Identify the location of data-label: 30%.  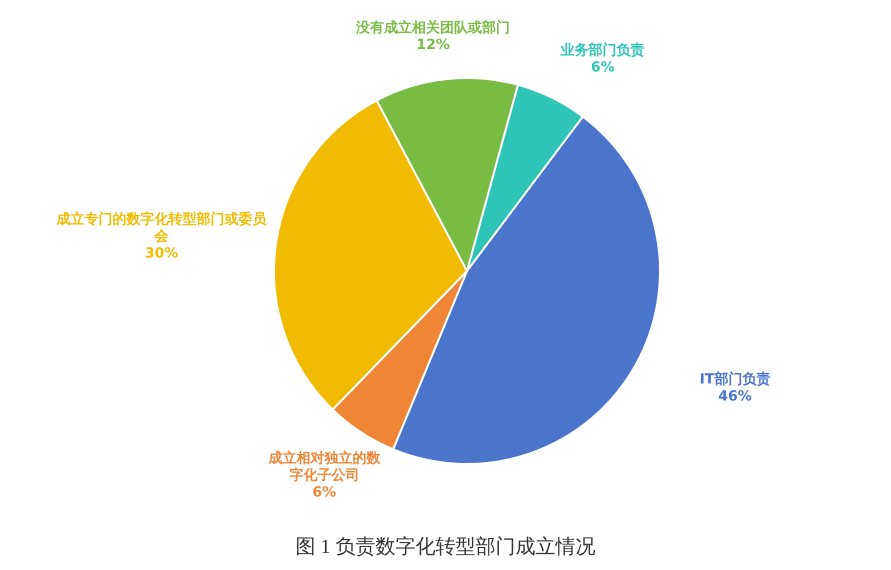
(161, 254).